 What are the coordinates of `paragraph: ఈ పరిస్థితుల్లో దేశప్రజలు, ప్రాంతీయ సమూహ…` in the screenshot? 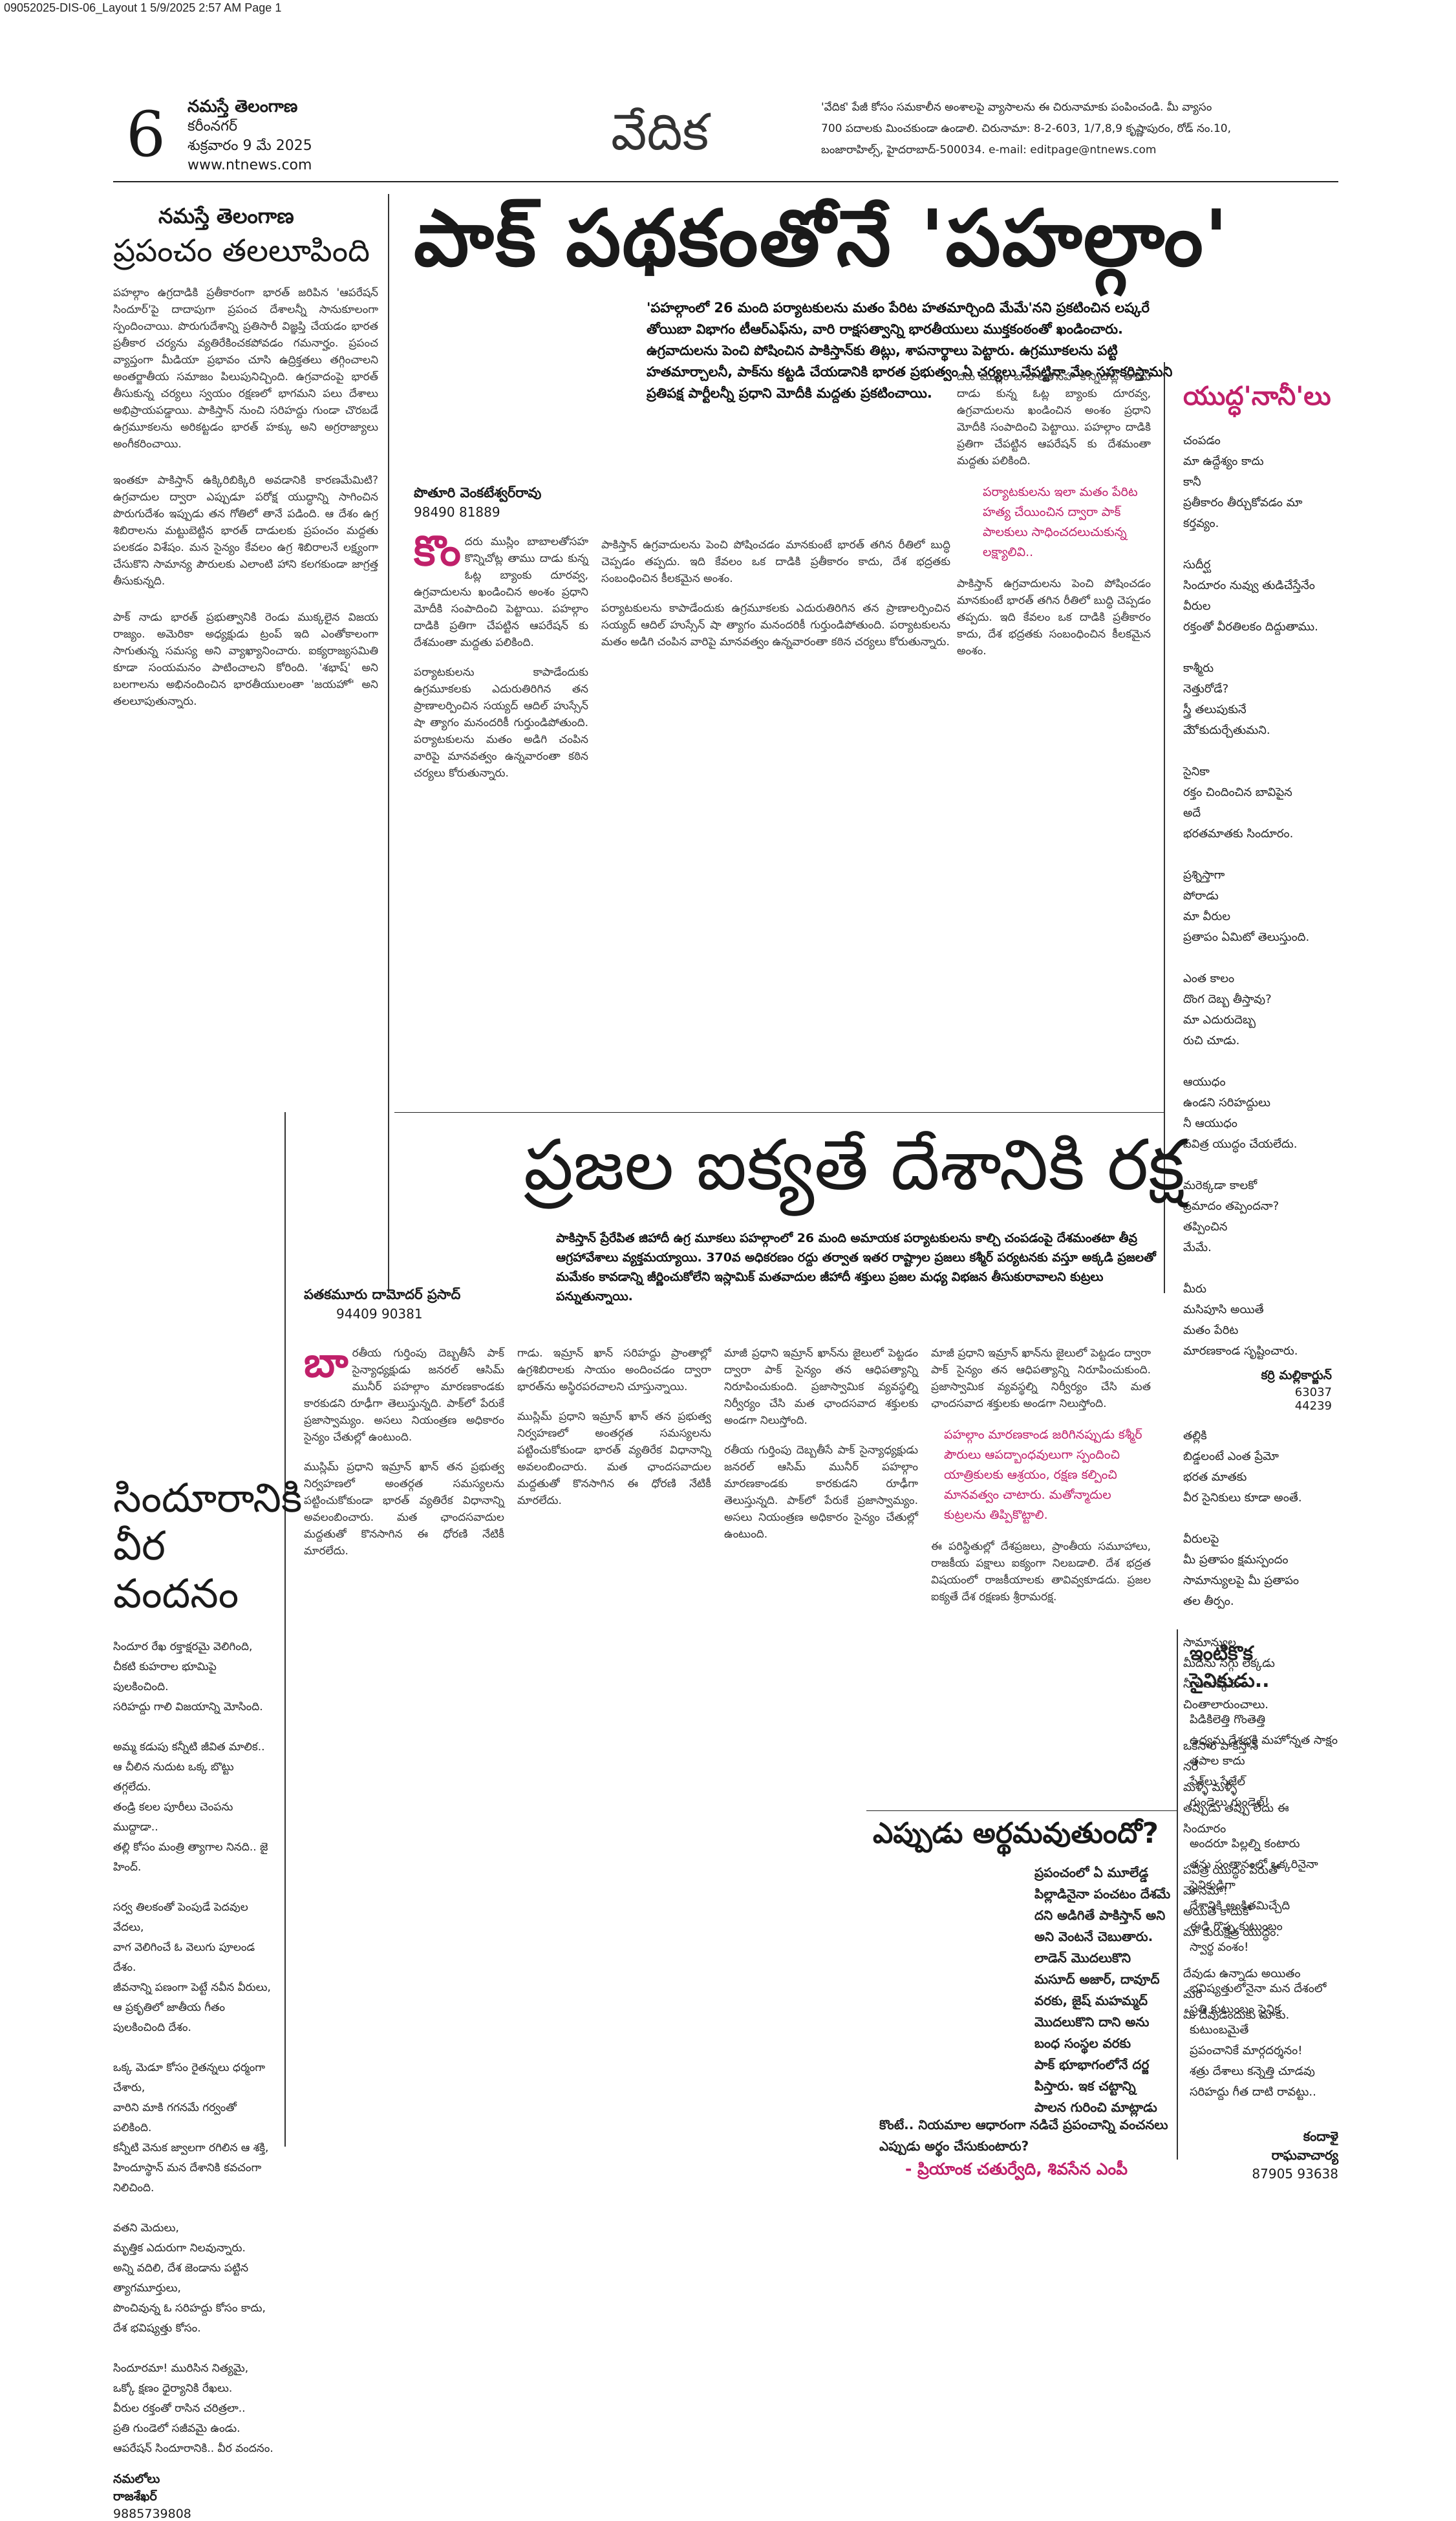 It's located at (1041, 1572).